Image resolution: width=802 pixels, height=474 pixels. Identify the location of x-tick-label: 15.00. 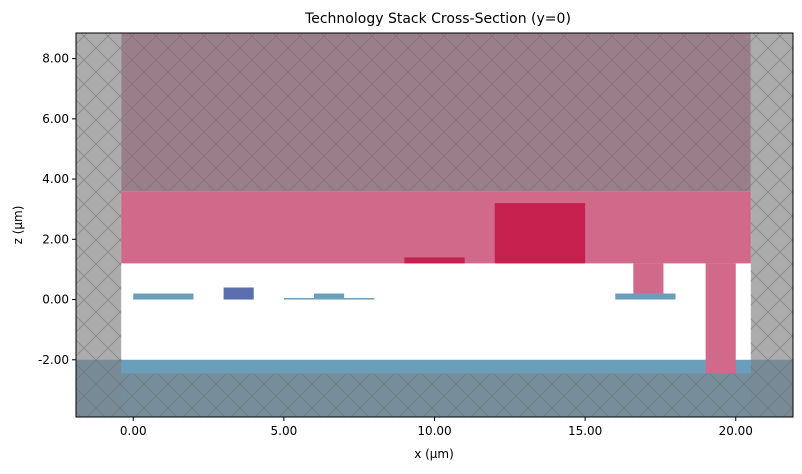
(585, 431).